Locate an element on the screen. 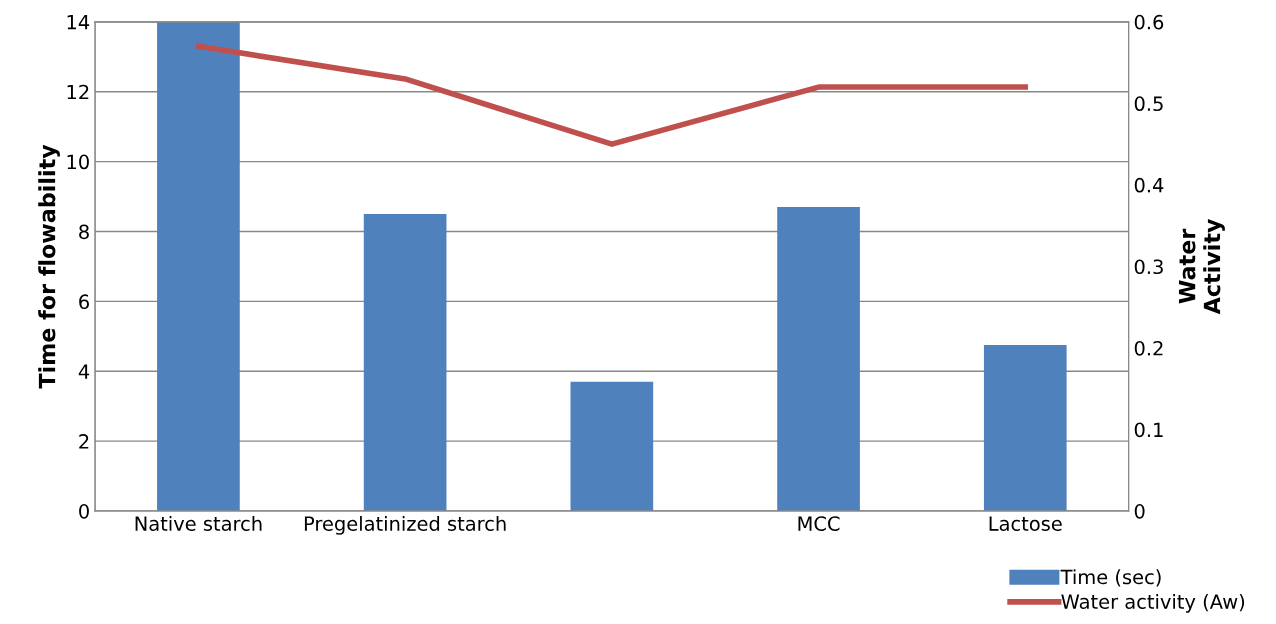 The image size is (1276, 624). legend-label: Time (sec) is located at coordinates (1110, 578).